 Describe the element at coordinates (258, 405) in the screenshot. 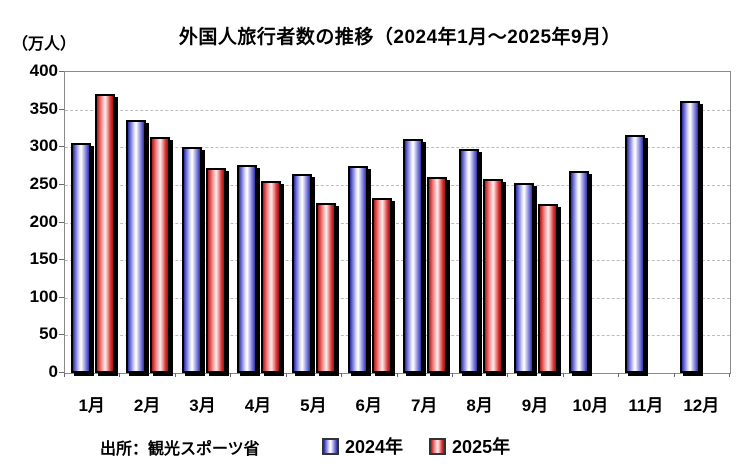

I see `x-axis-label-4月: 4月` at that location.